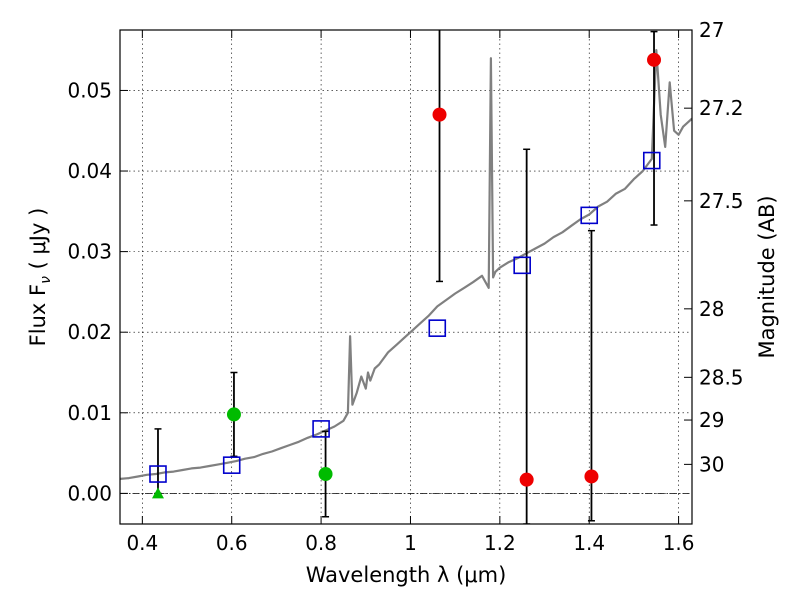  Describe the element at coordinates (589, 543) in the screenshot. I see `x-tick-label: 1.4` at that location.